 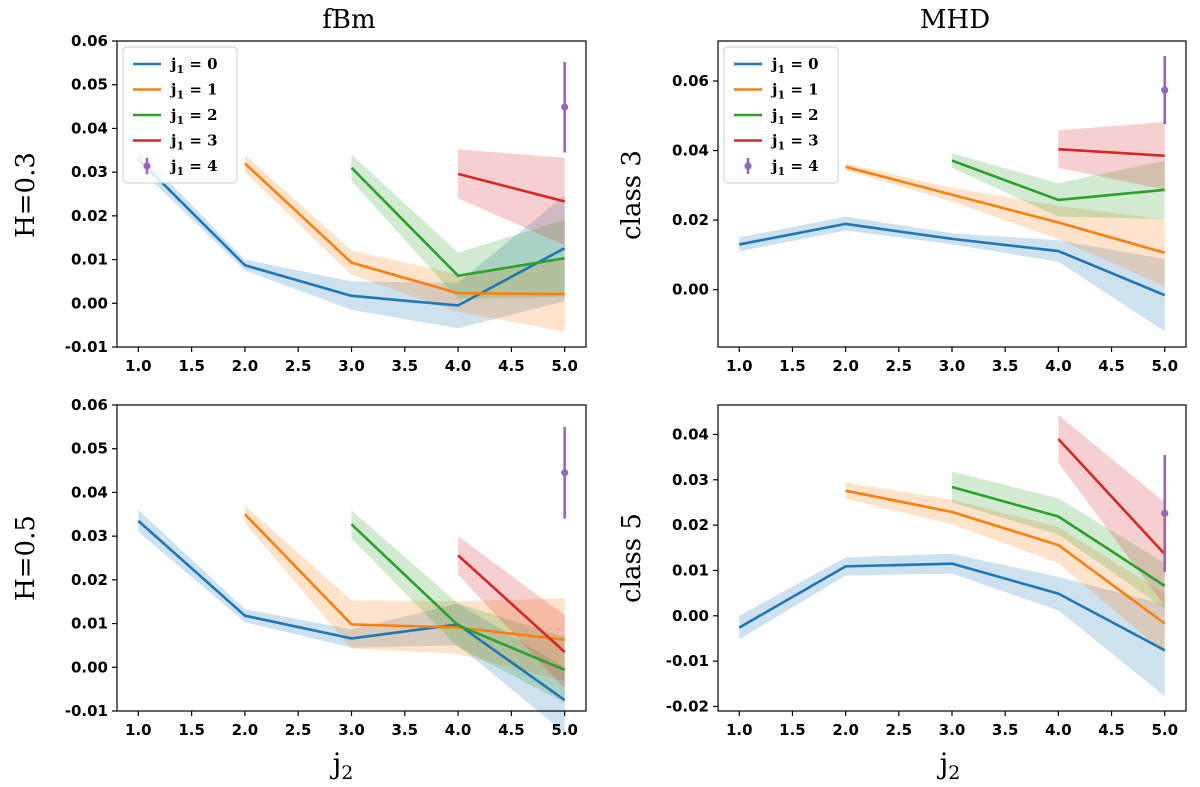 What do you see at coordinates (748, 166) in the screenshot?
I see `legend-marker-j1=4` at bounding box center [748, 166].